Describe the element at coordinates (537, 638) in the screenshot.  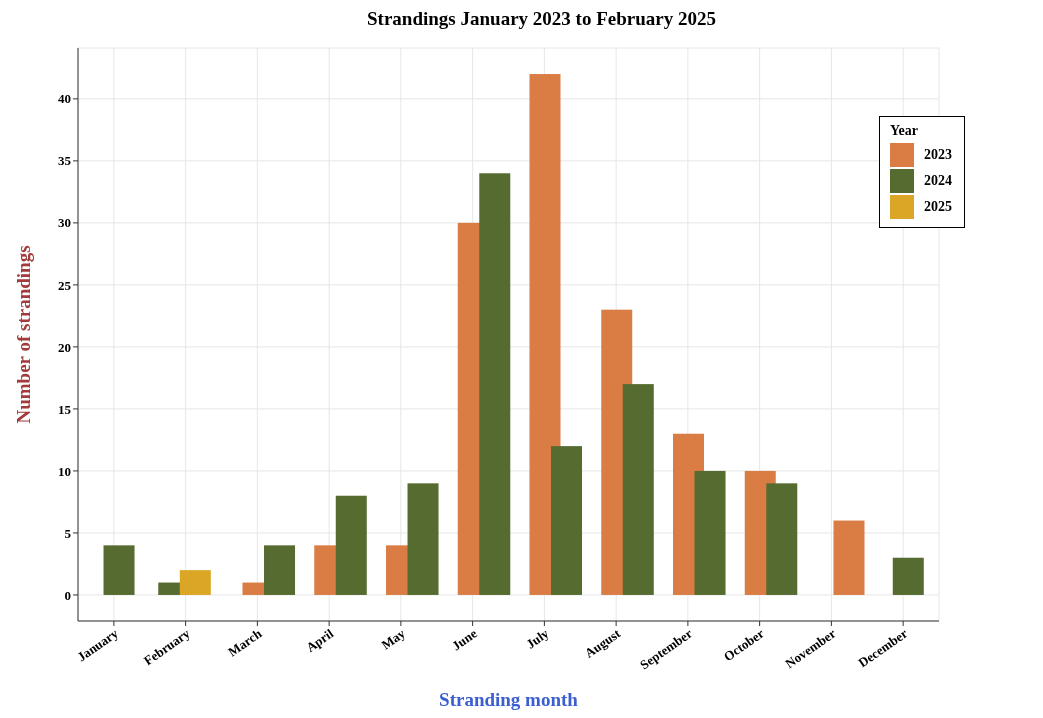
I see `x-tick-label: July` at that location.